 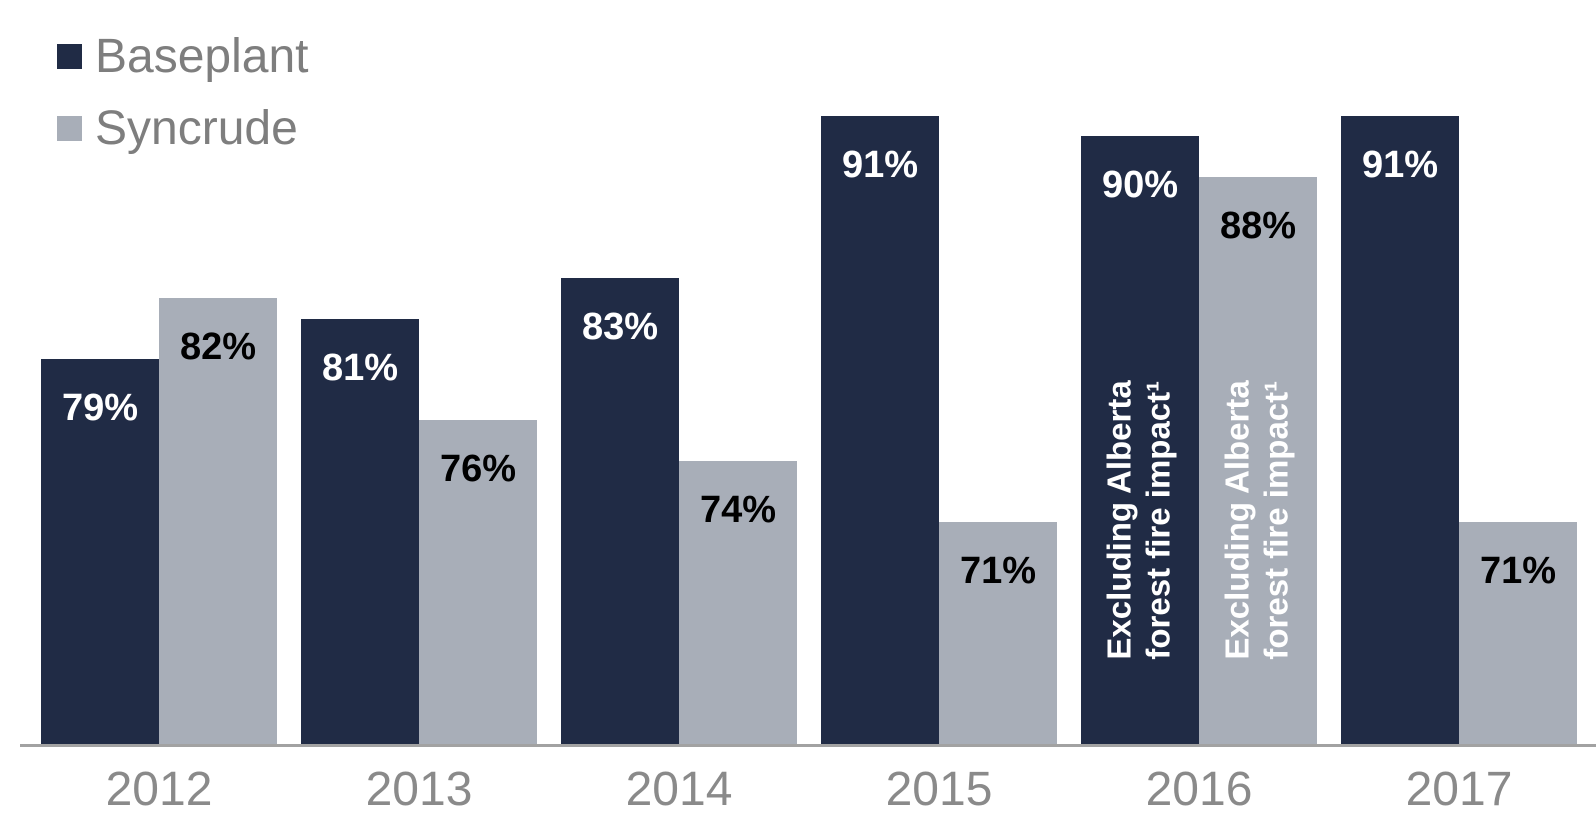 I want to click on bar-syncrude-2013: 76%, so click(x=478, y=582).